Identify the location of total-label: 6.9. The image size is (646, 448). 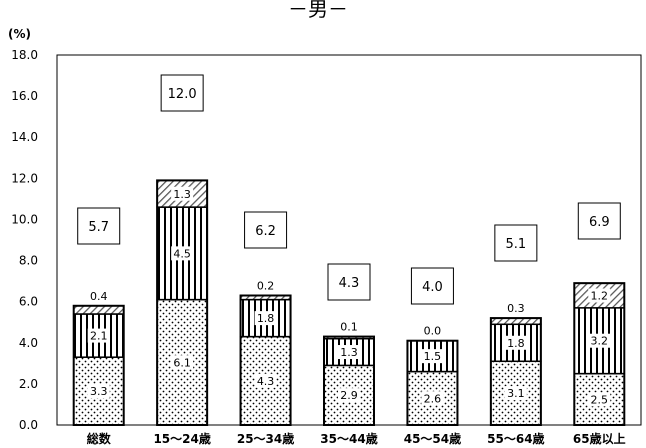
(599, 222).